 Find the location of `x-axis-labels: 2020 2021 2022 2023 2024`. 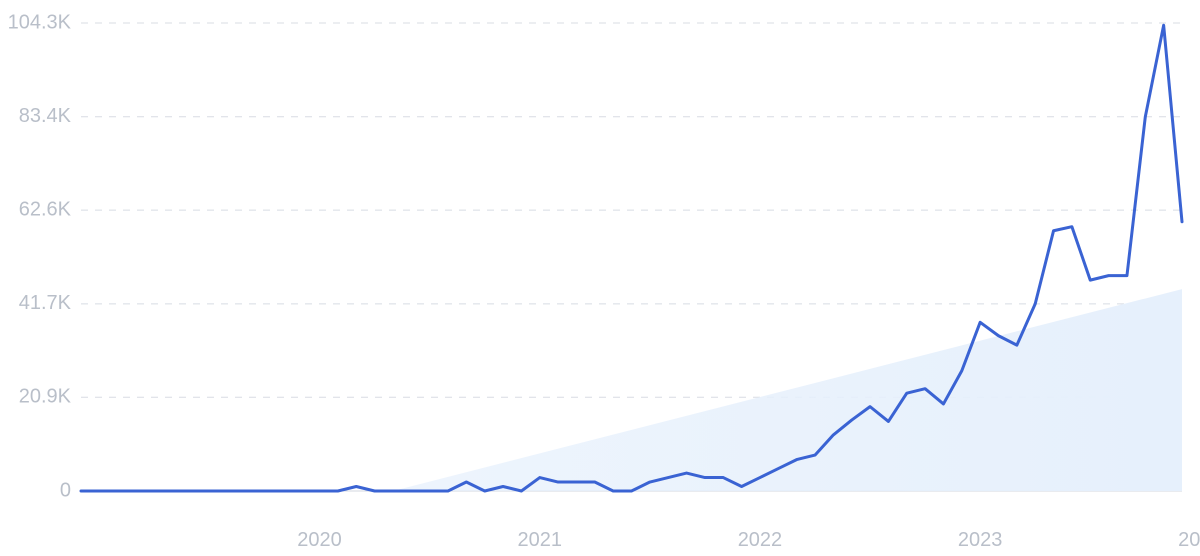

x-axis-labels: 2020 2021 2022 2023 2024 is located at coordinates (748, 540).